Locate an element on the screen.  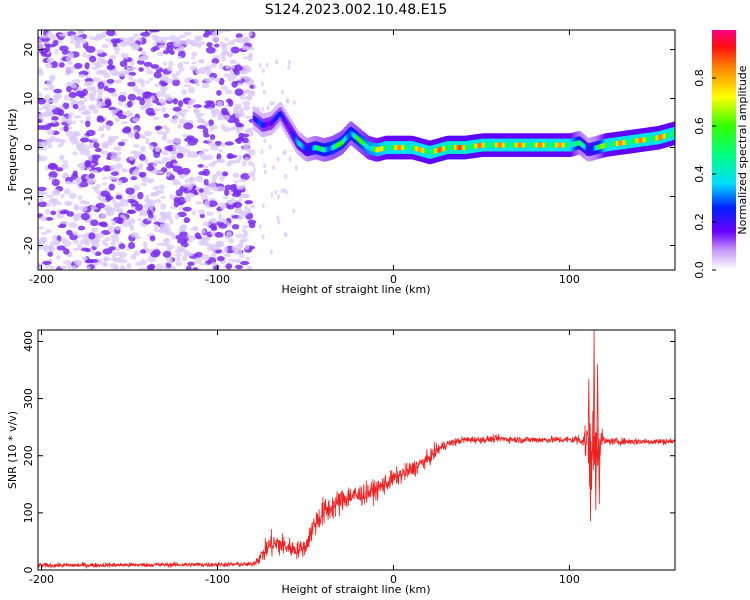
y-tick-label: 20 is located at coordinates (28, 50).